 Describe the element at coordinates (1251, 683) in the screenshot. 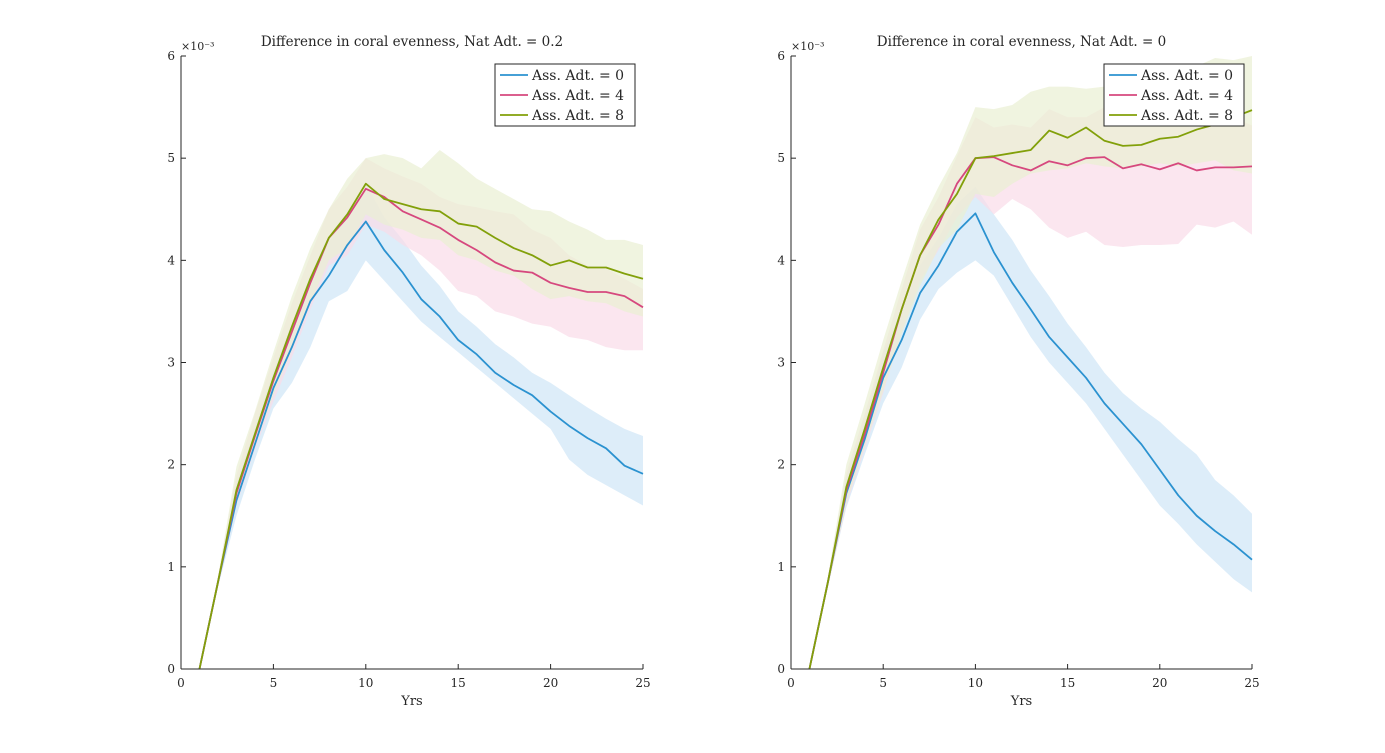

I see `chart-1-x-tick-label: 25` at that location.